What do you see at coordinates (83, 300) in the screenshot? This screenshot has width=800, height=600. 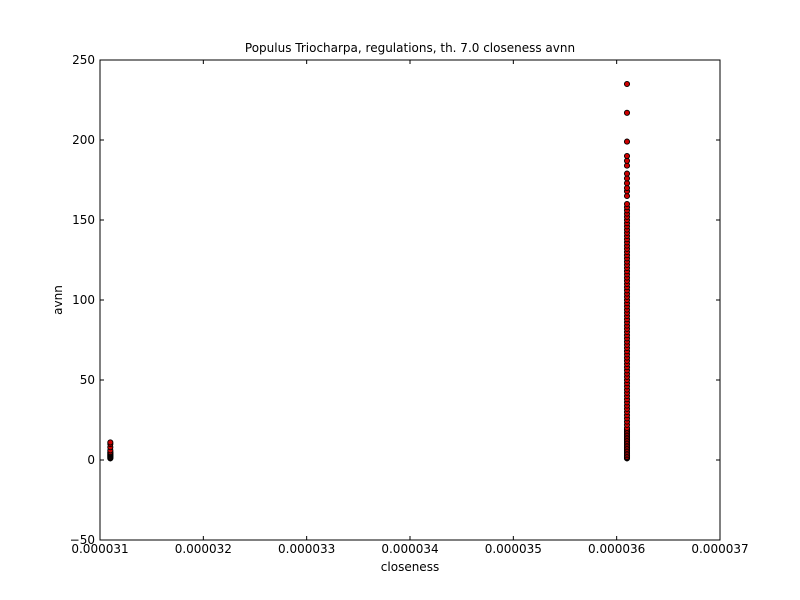 I see `y-tick-label: 100` at bounding box center [83, 300].